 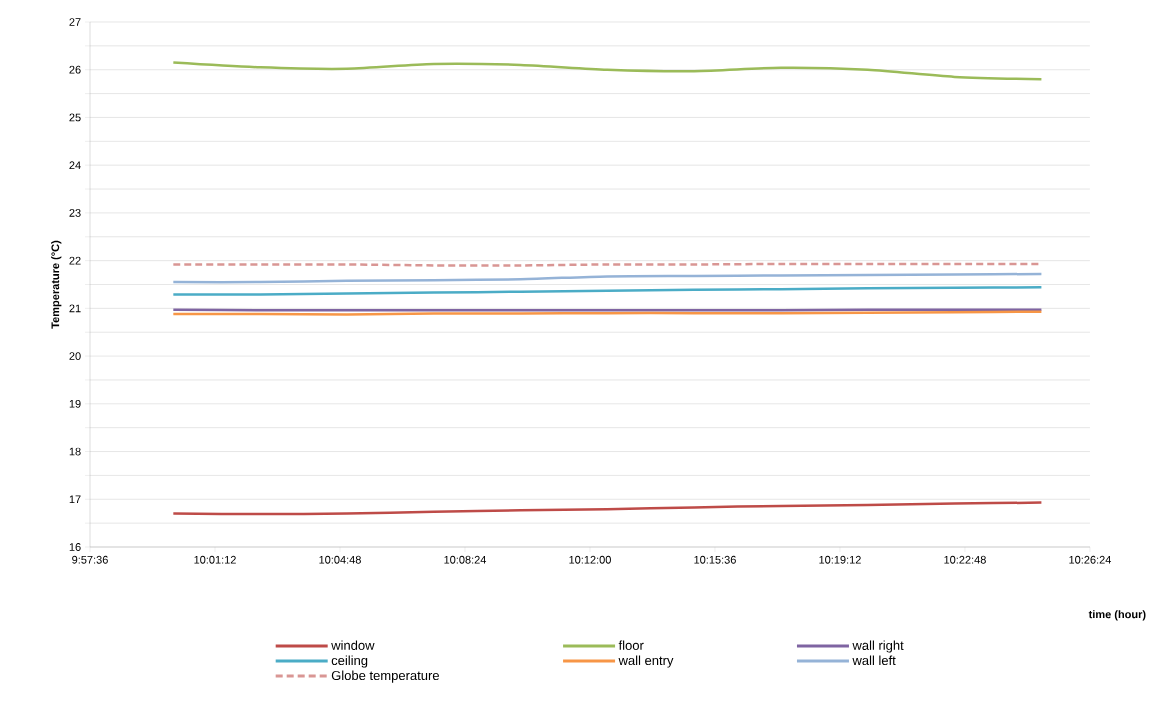 What do you see at coordinates (465, 559) in the screenshot?
I see `x-tick-label: 10:08:24` at bounding box center [465, 559].